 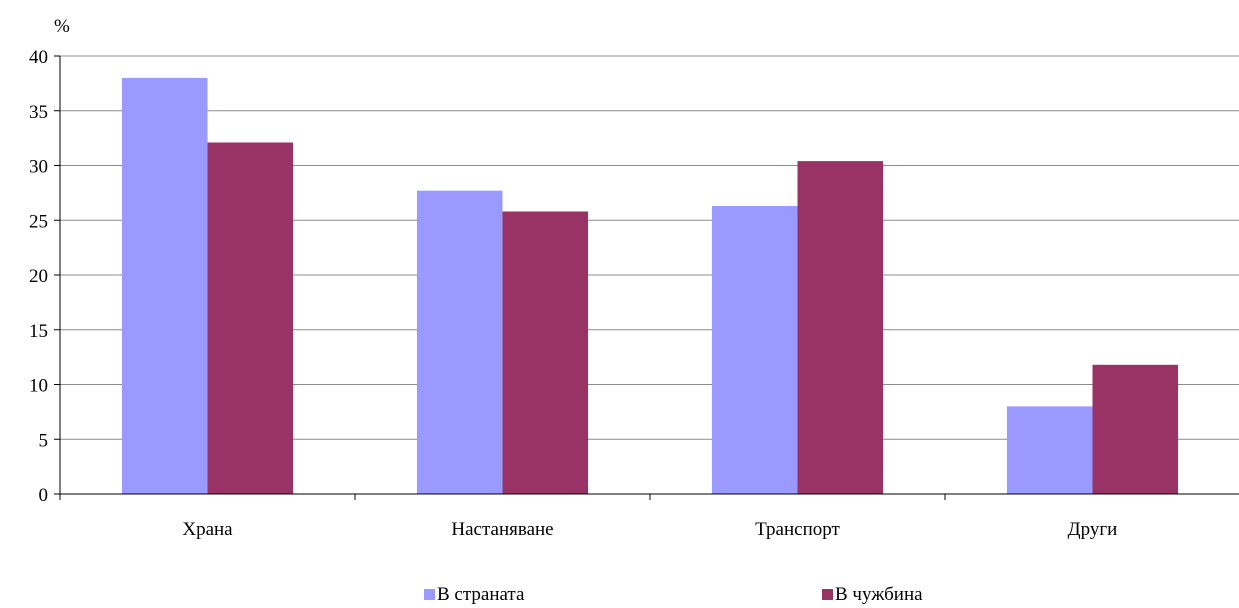 What do you see at coordinates (38, 167) in the screenshot?
I see `y-tick-label: 30` at bounding box center [38, 167].